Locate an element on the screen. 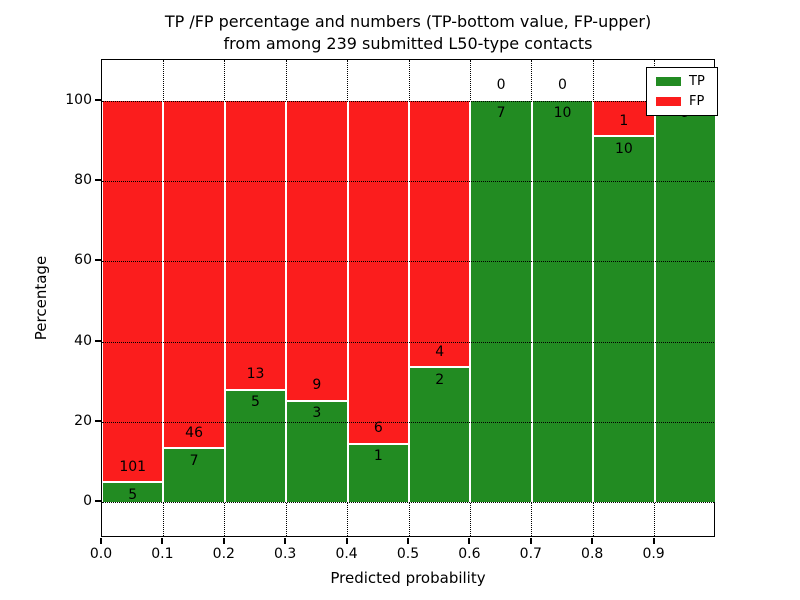 The height and width of the screenshot is (600, 800). y-tick-label: 60 is located at coordinates (83, 260).